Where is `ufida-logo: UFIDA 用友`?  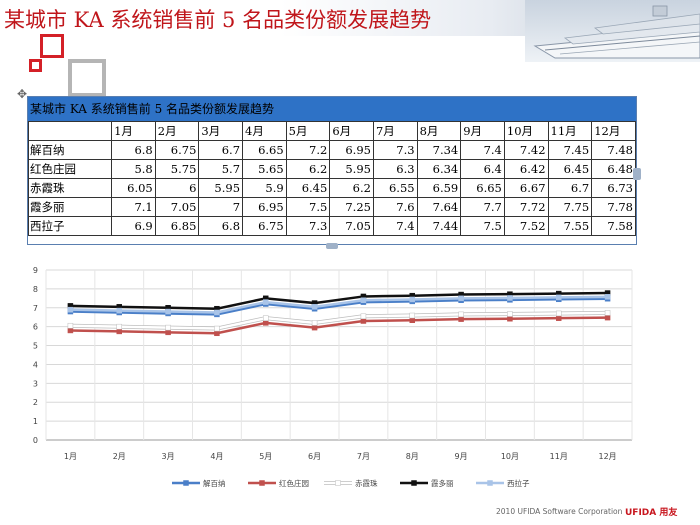 ufida-logo: UFIDA 用友 is located at coordinates (651, 513).